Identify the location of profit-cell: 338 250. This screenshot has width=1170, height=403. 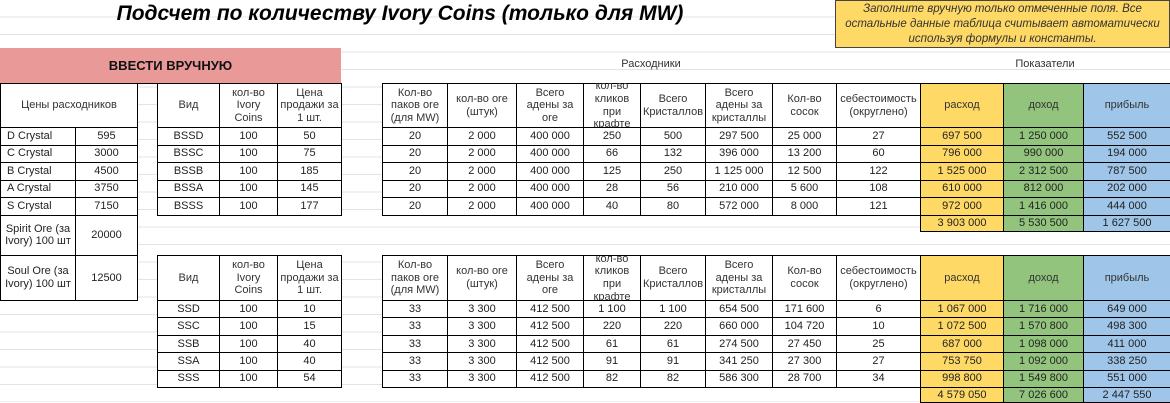
(1126, 361).